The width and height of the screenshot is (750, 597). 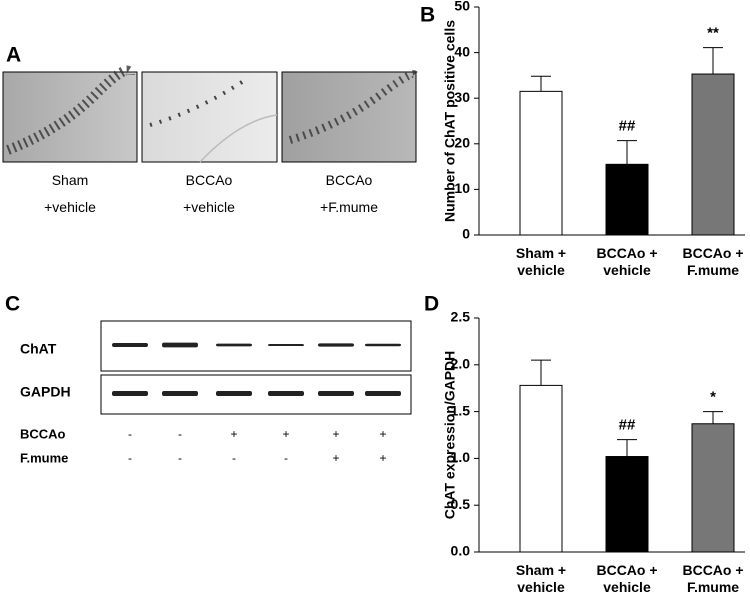 What do you see at coordinates (349, 193) in the screenshot?
I see `image-caption: BCCAo +F.mume` at bounding box center [349, 193].